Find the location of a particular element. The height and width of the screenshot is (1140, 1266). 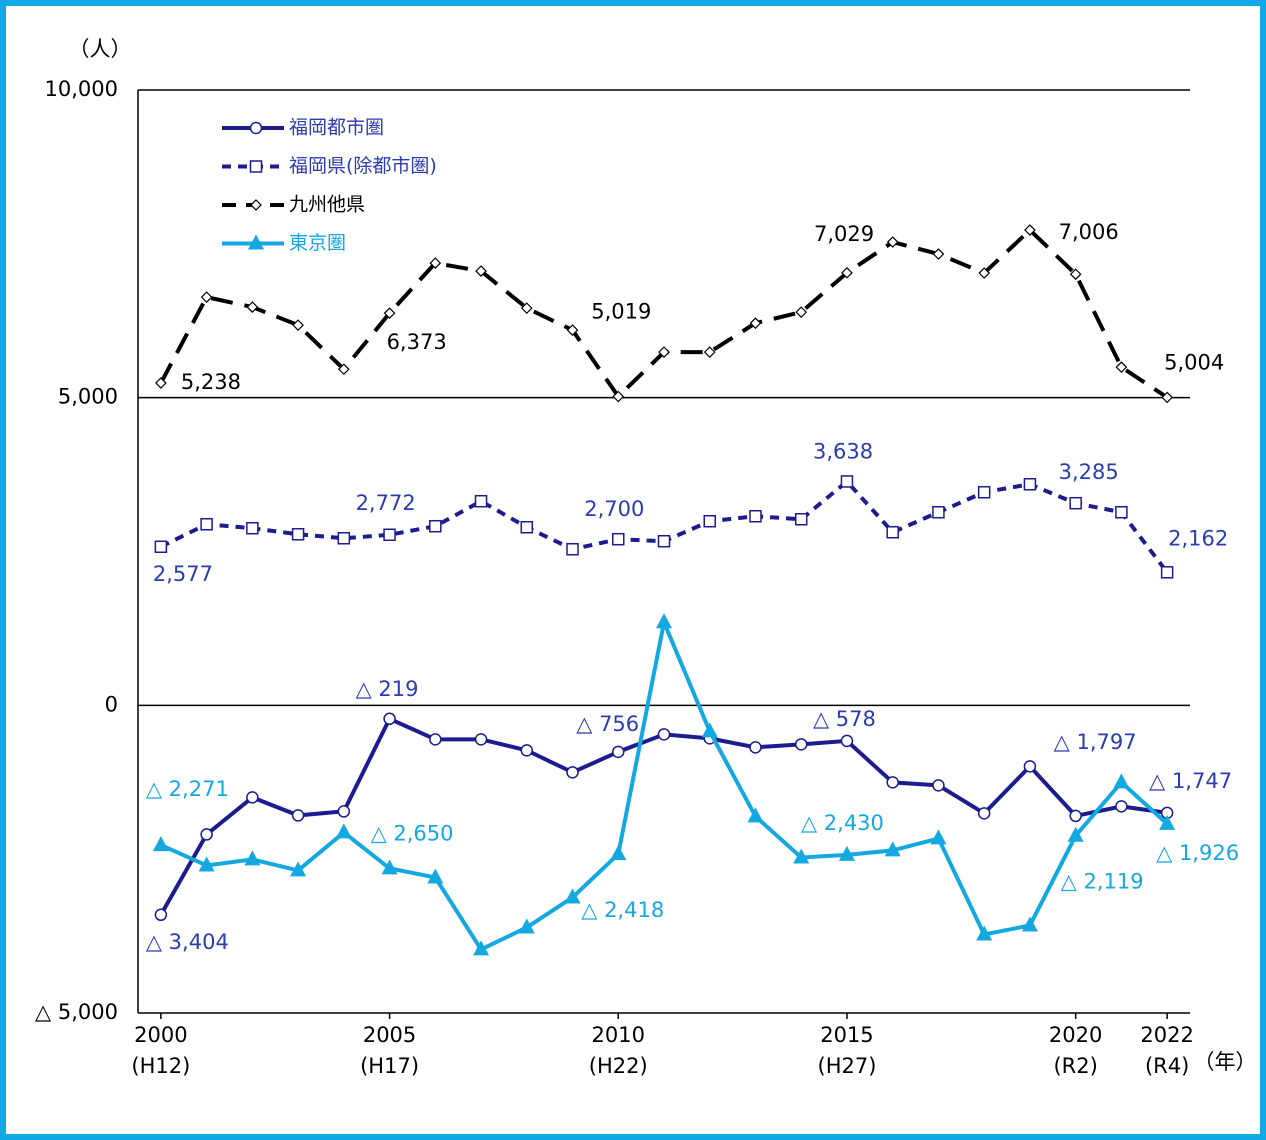

value-label: 3,638 is located at coordinates (843, 451).